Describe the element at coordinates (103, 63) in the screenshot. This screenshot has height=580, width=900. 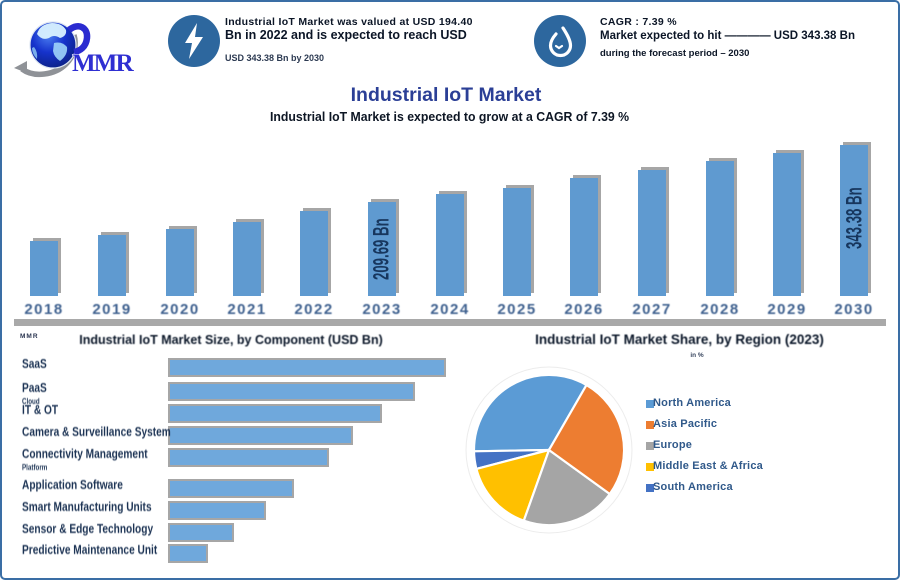
I see `svg-text: MMR` at that location.